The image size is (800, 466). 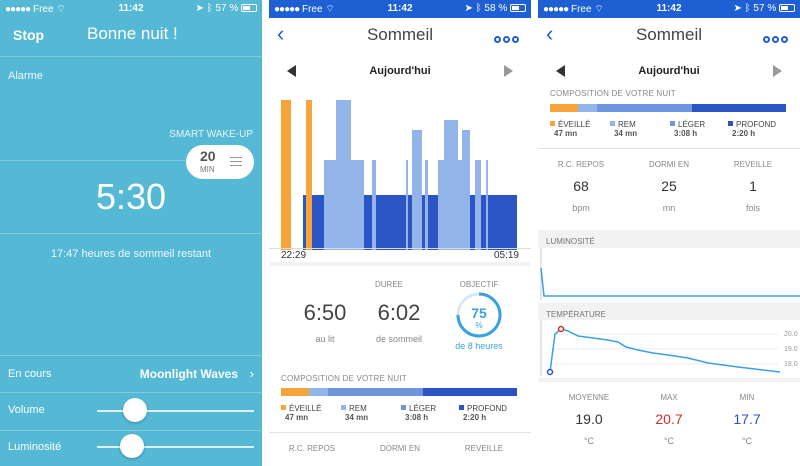 I want to click on legend-stage-duration: 3:08 h, so click(x=417, y=417).